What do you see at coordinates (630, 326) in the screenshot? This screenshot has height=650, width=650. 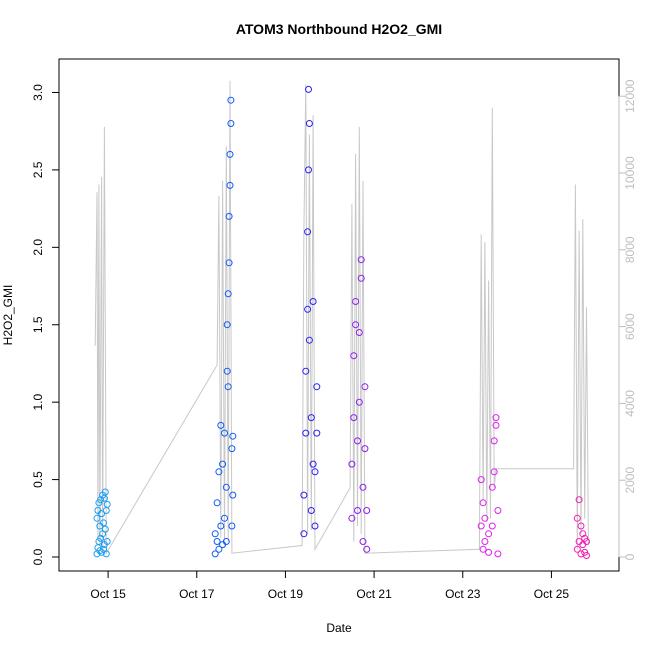 I see `y2-tick-label: 6000` at bounding box center [630, 326].